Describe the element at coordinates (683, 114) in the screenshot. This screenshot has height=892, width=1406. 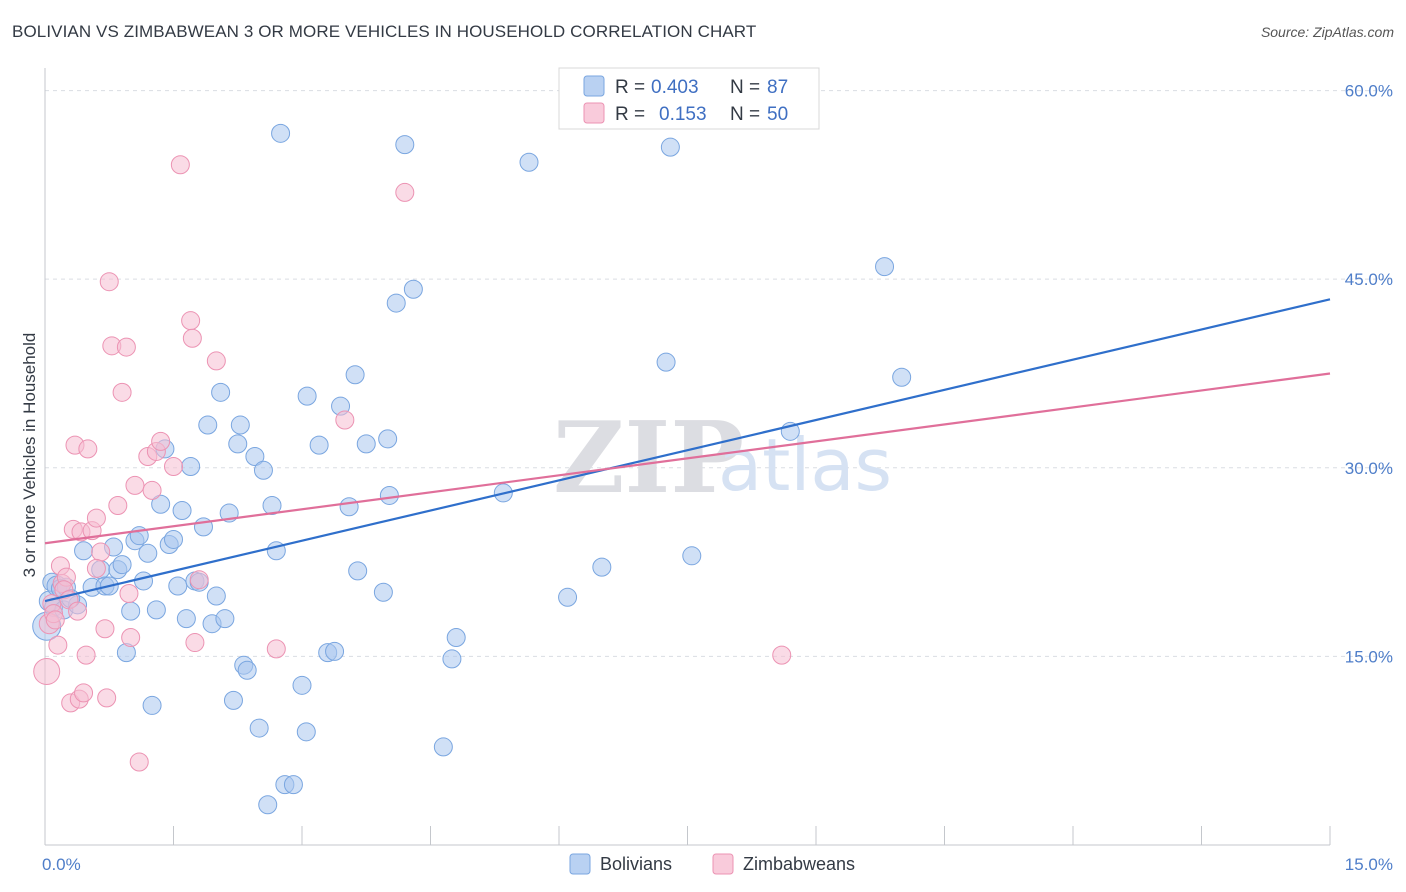
I see `legend-r-value-1: 0.153` at that location.